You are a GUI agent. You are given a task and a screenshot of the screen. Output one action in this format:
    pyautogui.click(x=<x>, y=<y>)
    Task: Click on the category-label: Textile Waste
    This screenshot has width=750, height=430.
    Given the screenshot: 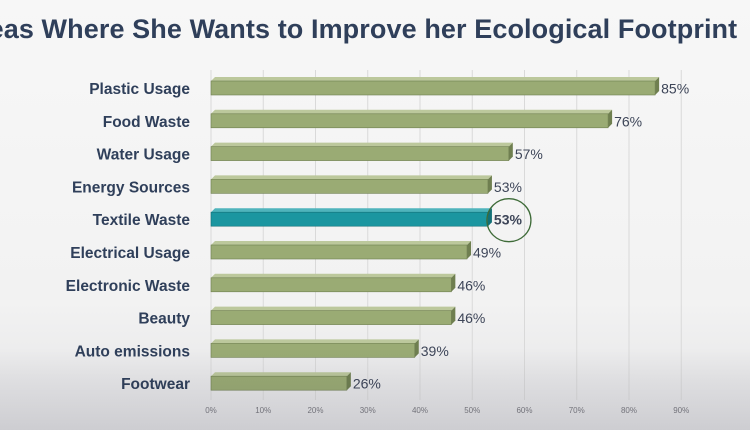 What is the action you would take?
    pyautogui.click(x=142, y=220)
    